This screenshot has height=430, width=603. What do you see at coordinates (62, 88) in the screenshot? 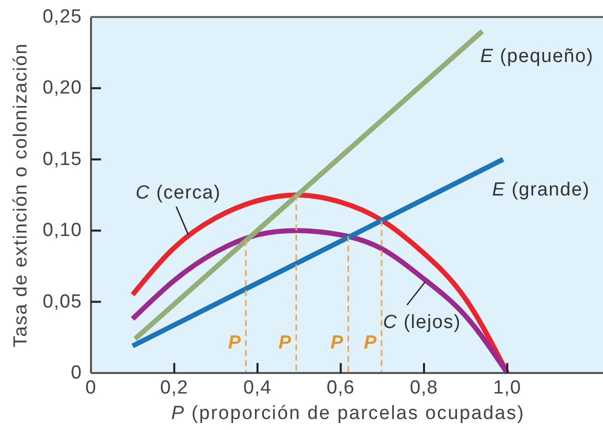
I see `y-tick-label: 0,20` at bounding box center [62, 88].